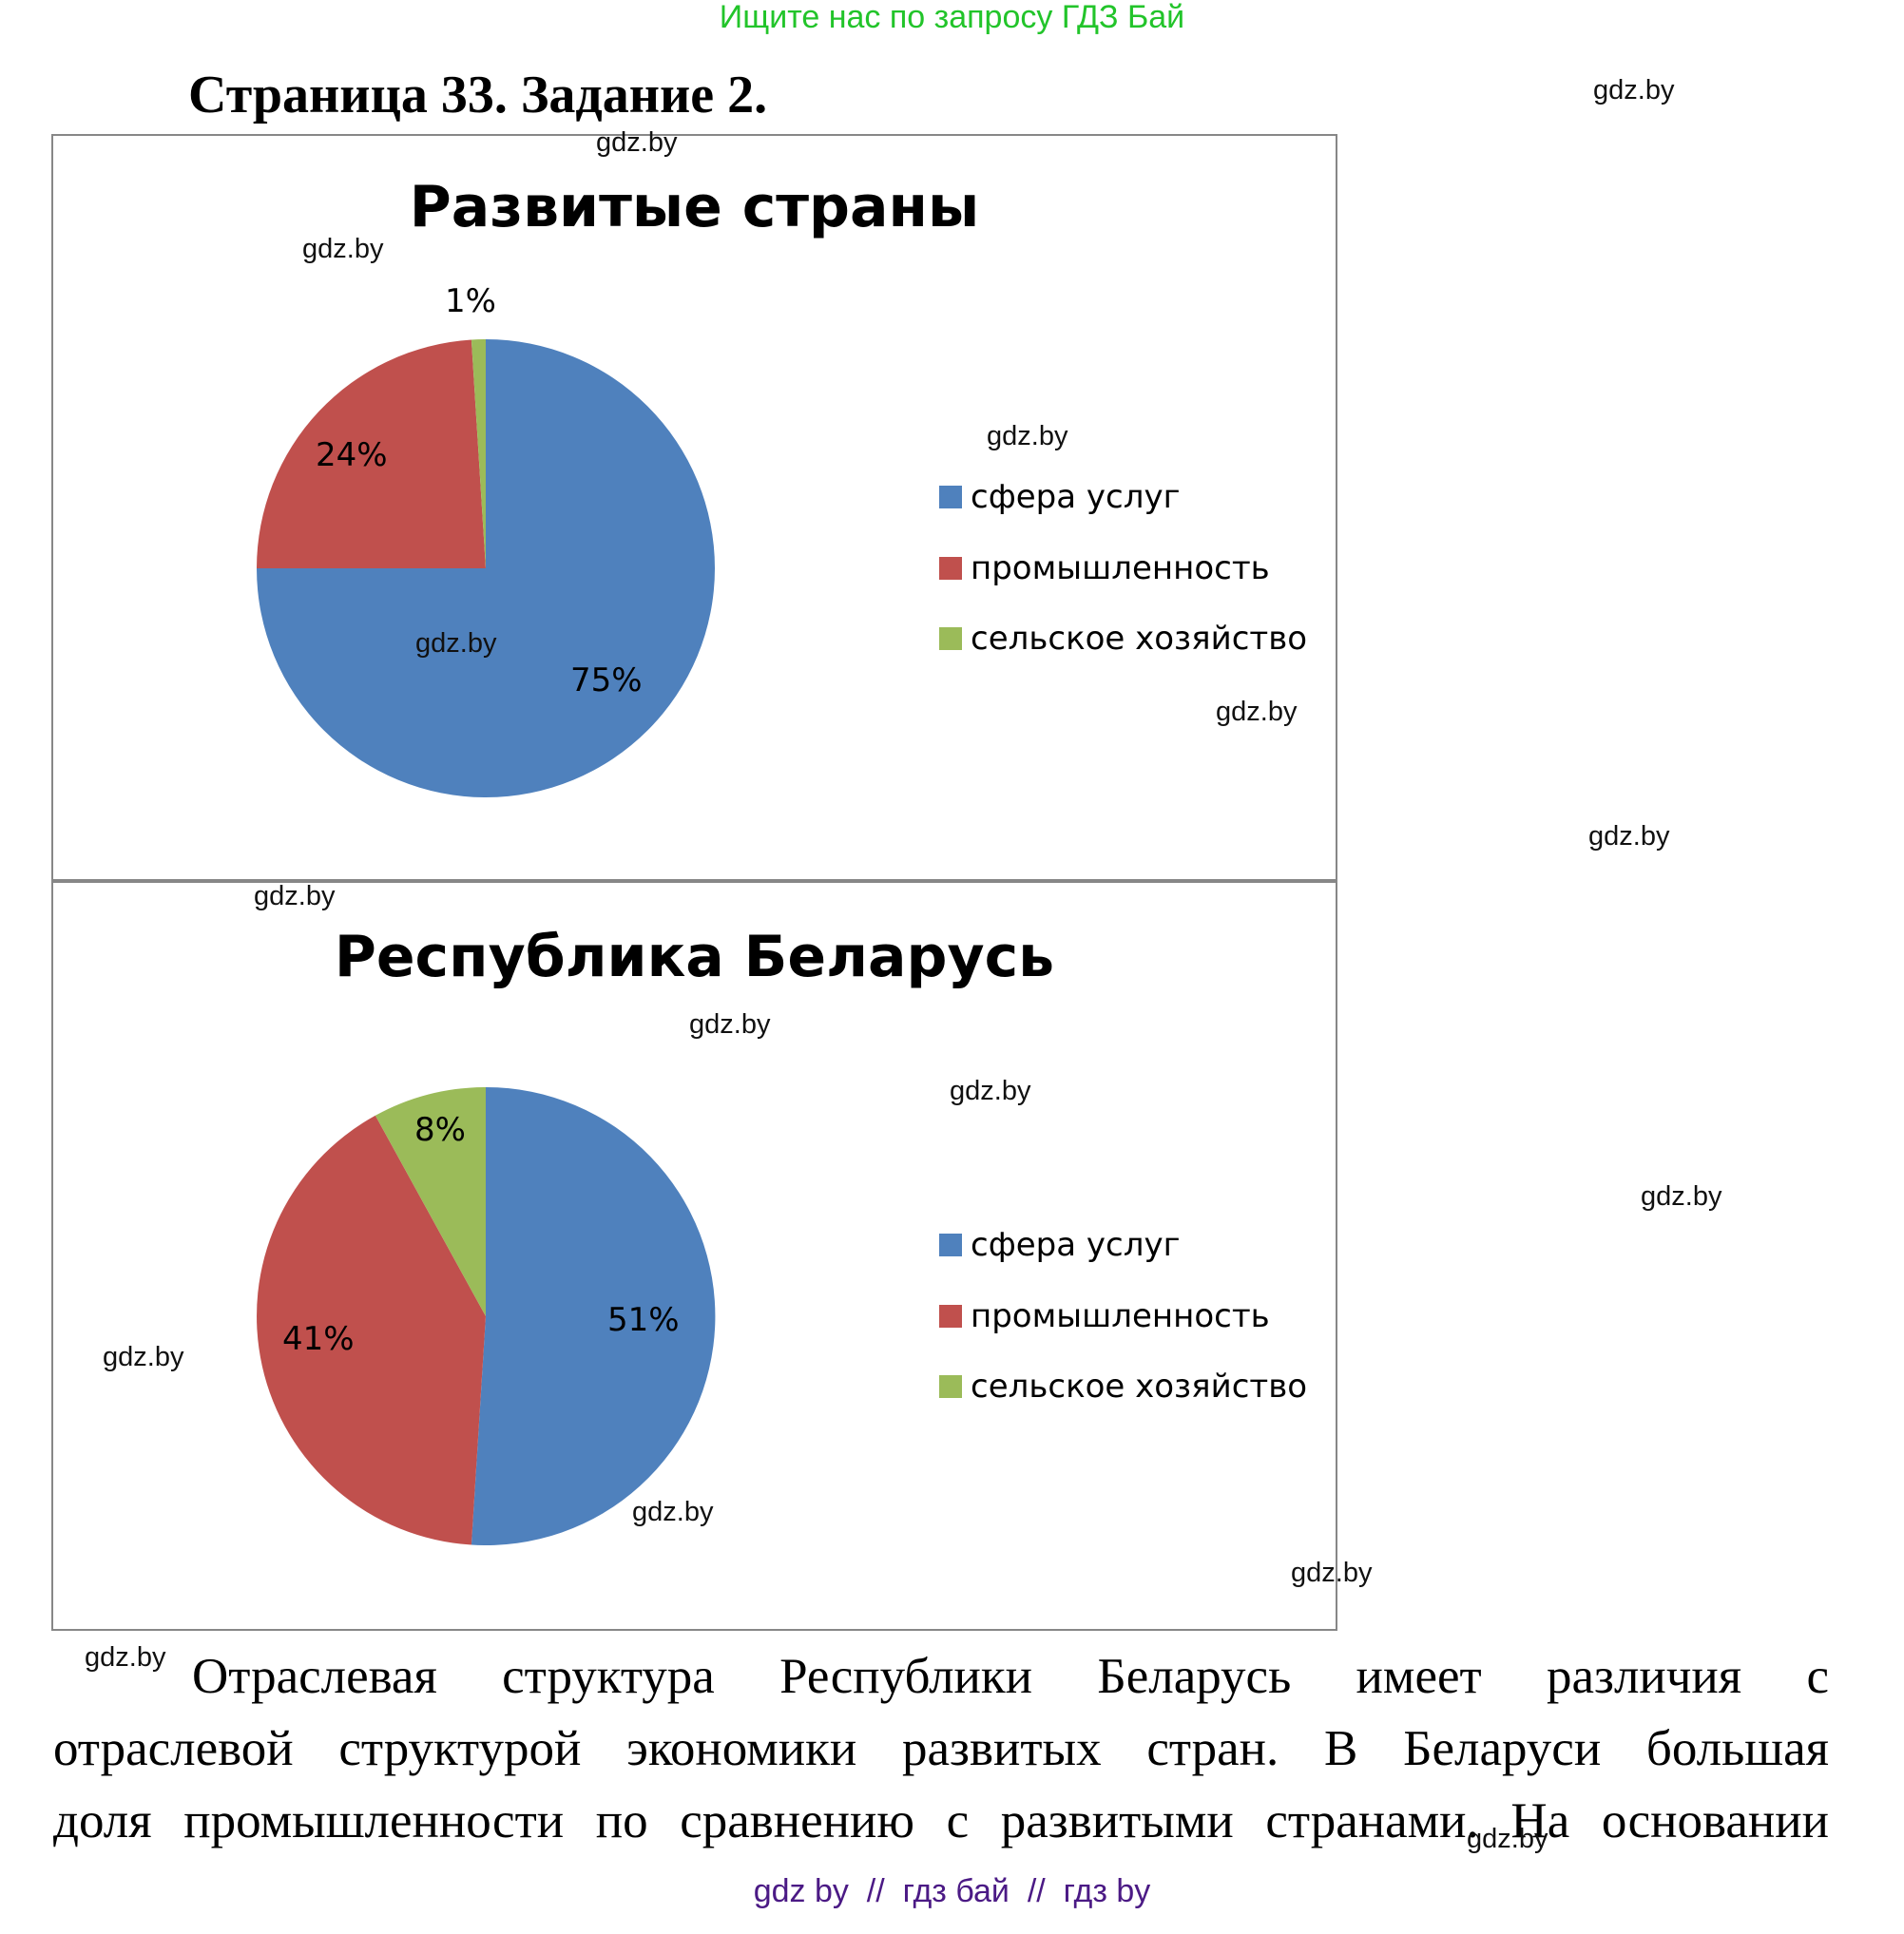 The height and width of the screenshot is (1934, 1904). What do you see at coordinates (952, 17) in the screenshot?
I see `search-banner: Ищите нас по запросу ГДЗ Бай` at bounding box center [952, 17].